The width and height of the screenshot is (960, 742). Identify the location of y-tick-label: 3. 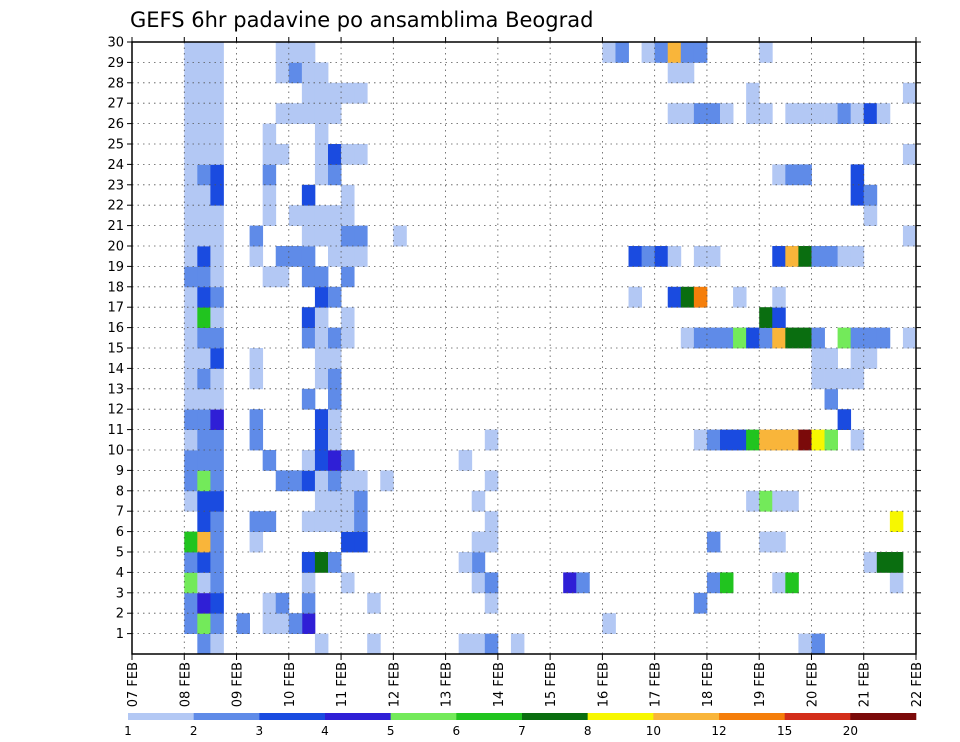
(120, 593).